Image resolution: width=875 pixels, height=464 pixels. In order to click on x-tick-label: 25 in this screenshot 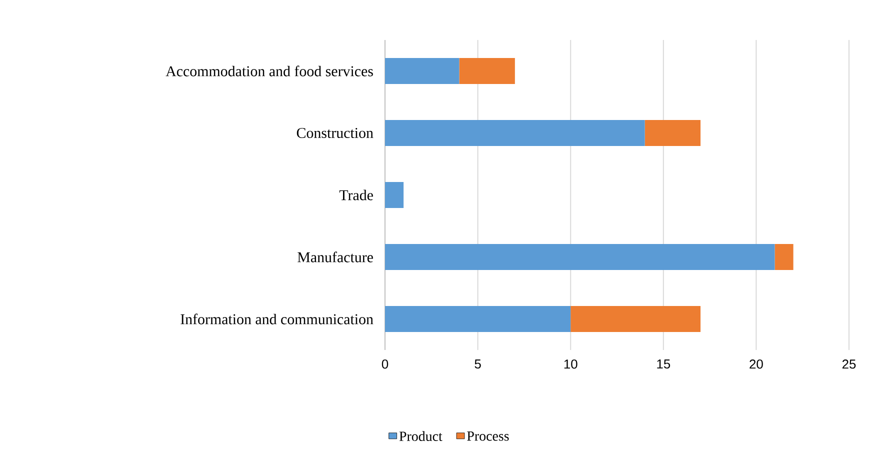, I will do `click(849, 364)`.